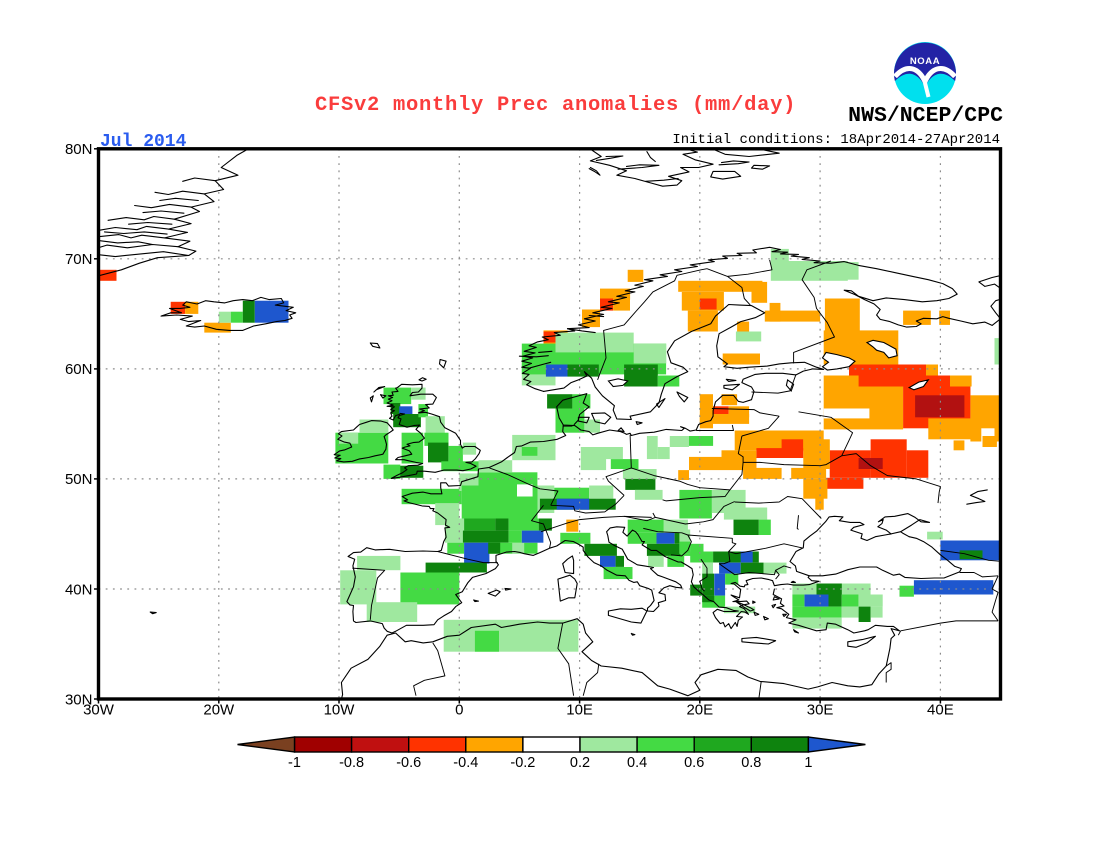  Describe the element at coordinates (219, 710) in the screenshot. I see `svg-text: 20W` at that location.